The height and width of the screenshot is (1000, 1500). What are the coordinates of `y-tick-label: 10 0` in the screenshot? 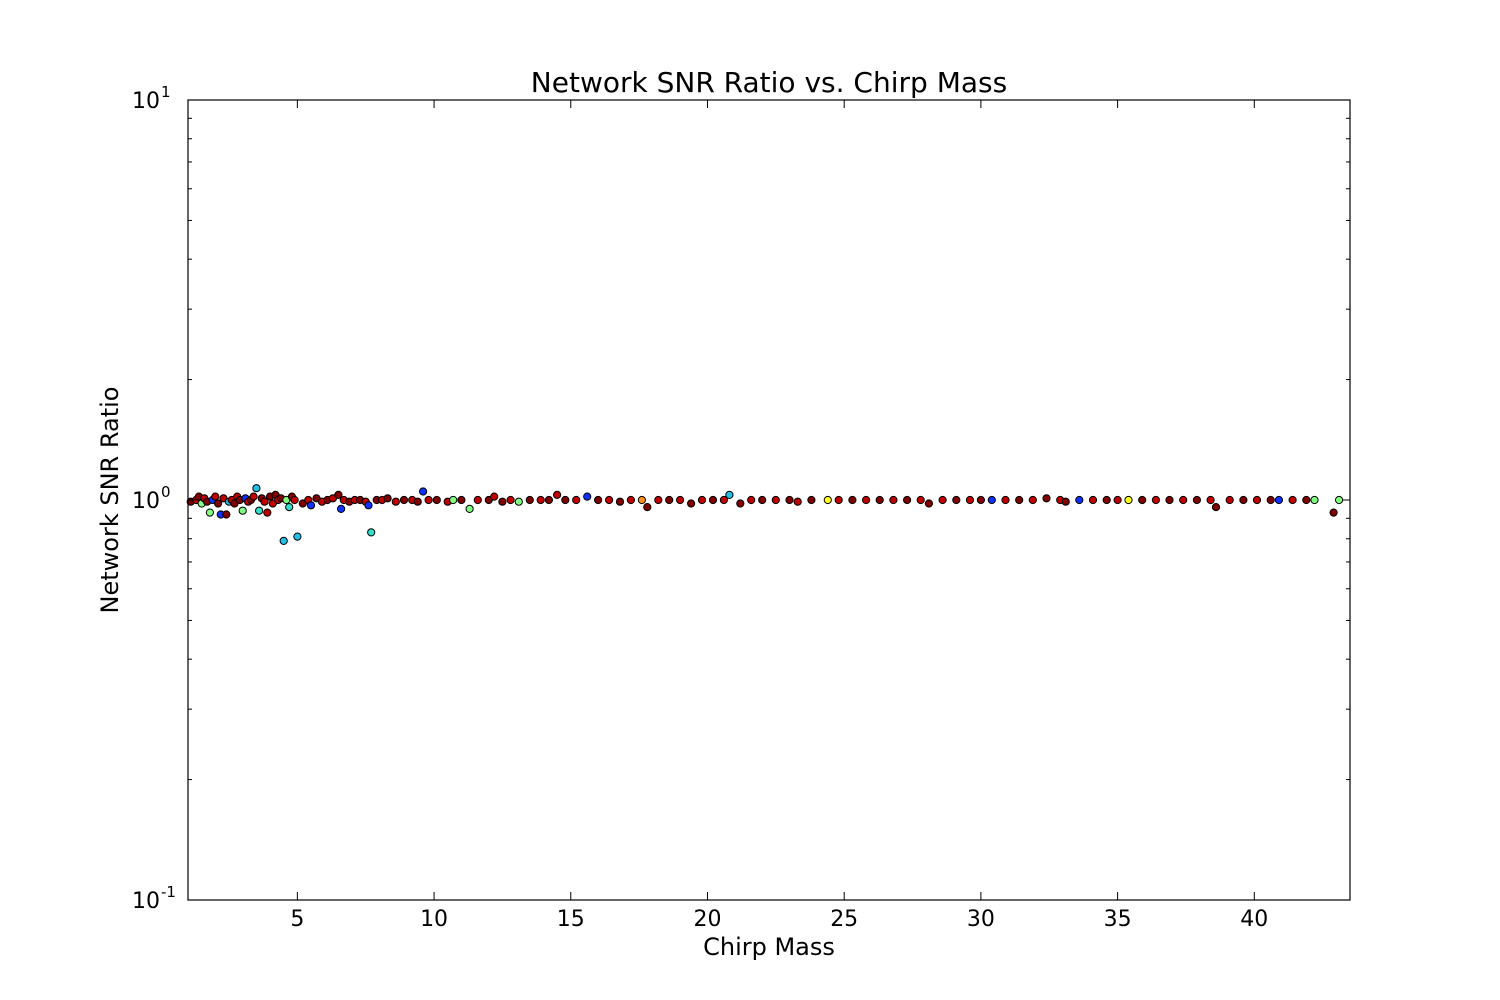 It's located at (151, 498).